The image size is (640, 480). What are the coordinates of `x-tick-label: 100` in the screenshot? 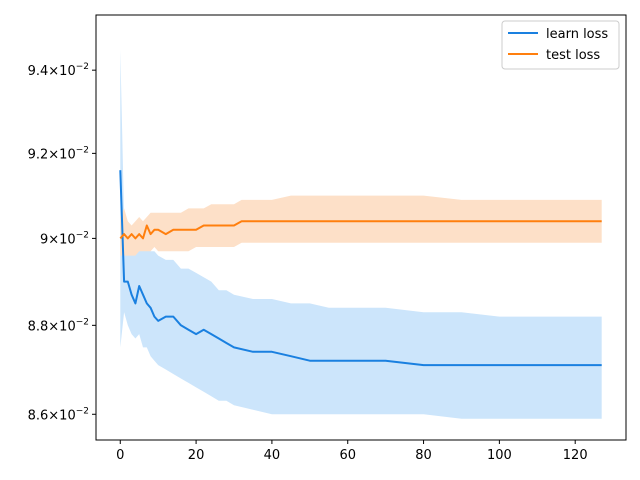 It's located at (499, 455).